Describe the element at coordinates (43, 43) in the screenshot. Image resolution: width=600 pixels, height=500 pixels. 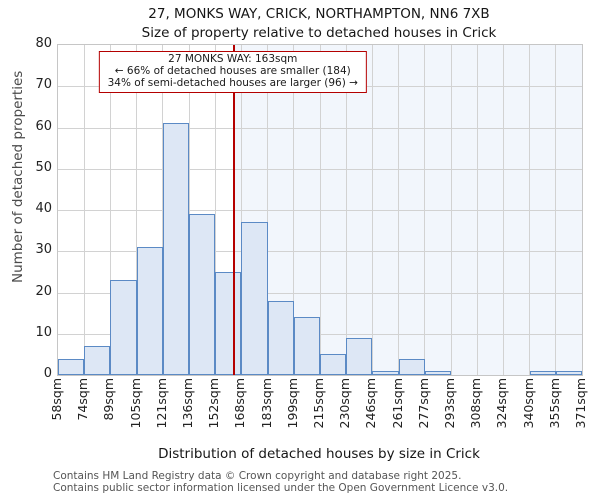
I see `y-tick-label: 80` at that location.